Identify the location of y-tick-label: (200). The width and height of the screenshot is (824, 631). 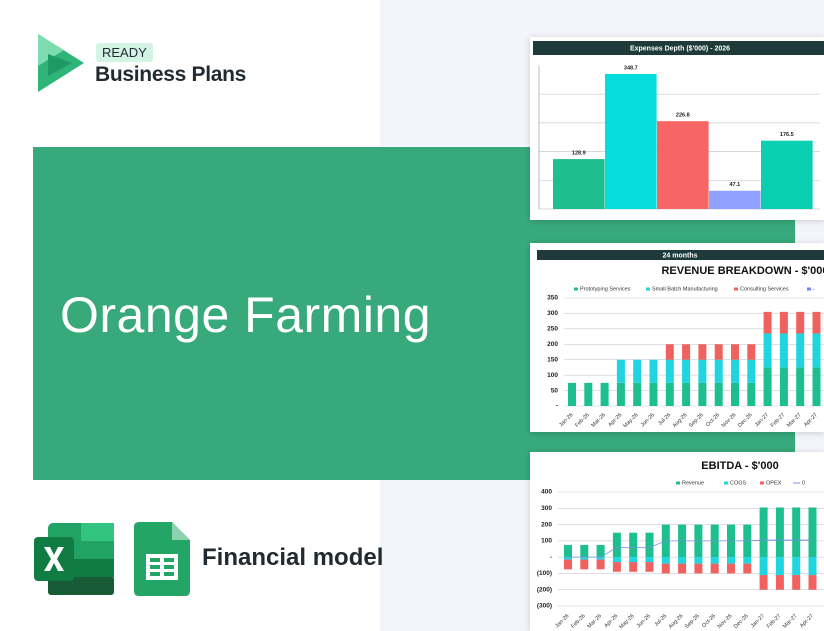
(544, 589).